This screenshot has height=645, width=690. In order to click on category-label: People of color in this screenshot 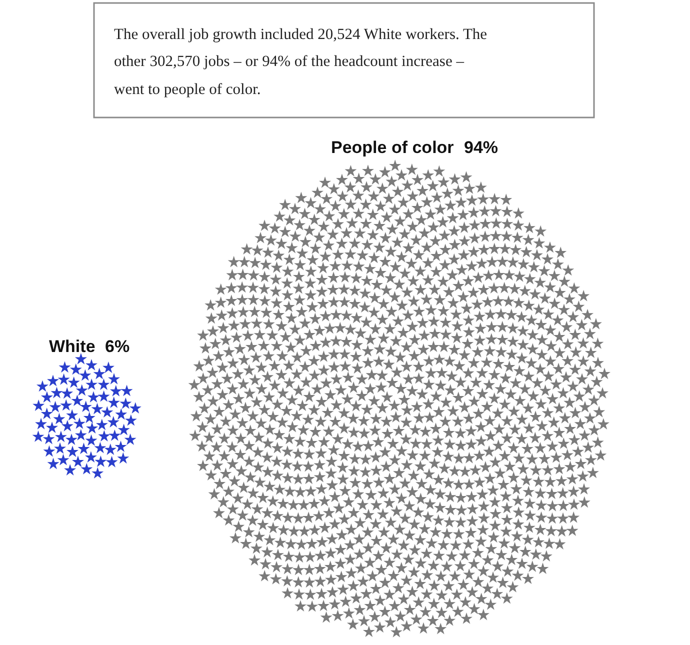, I will do `click(392, 147)`.